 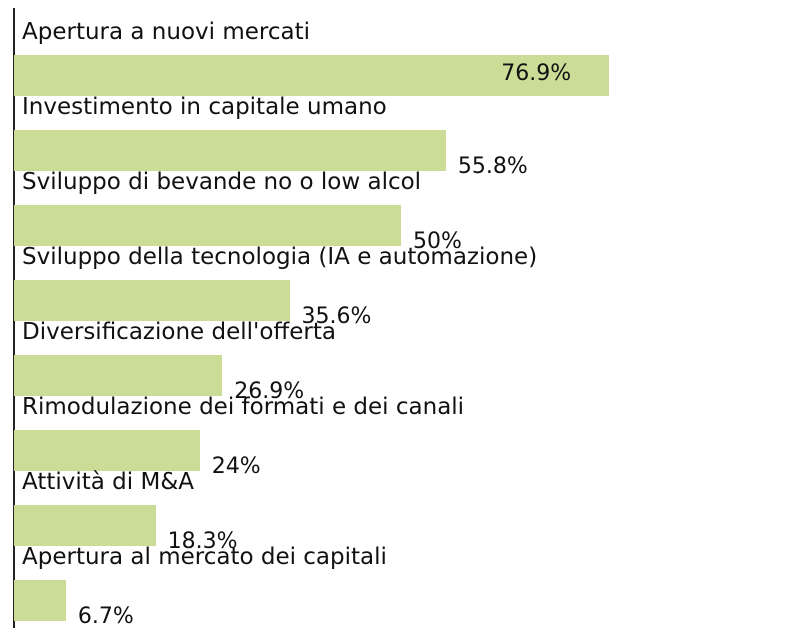 I want to click on value-label: 24%, so click(x=236, y=466).